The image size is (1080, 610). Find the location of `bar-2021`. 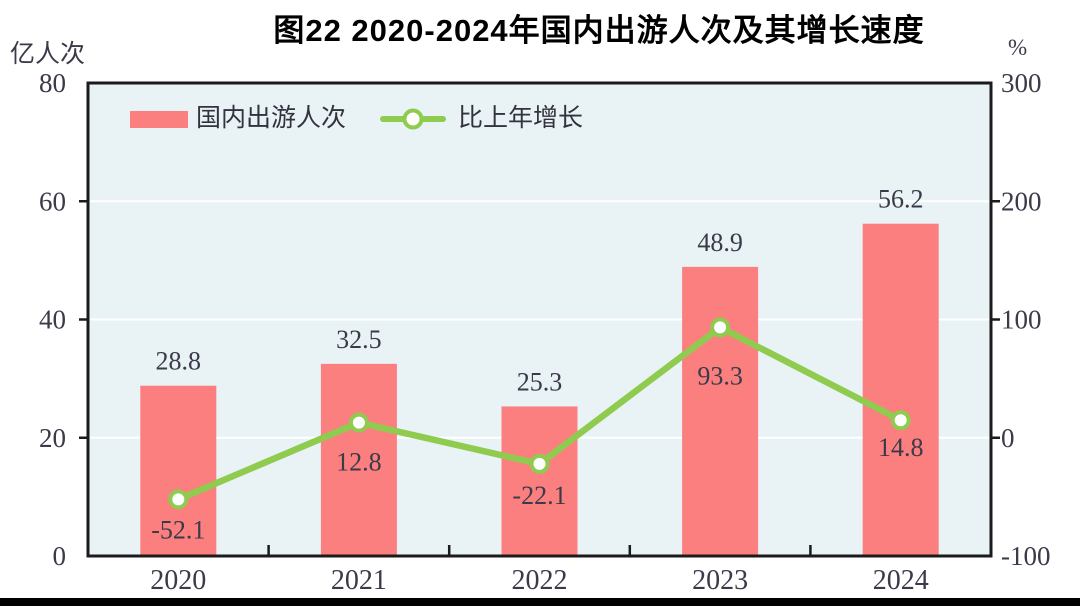

bar-2021 is located at coordinates (358, 459).